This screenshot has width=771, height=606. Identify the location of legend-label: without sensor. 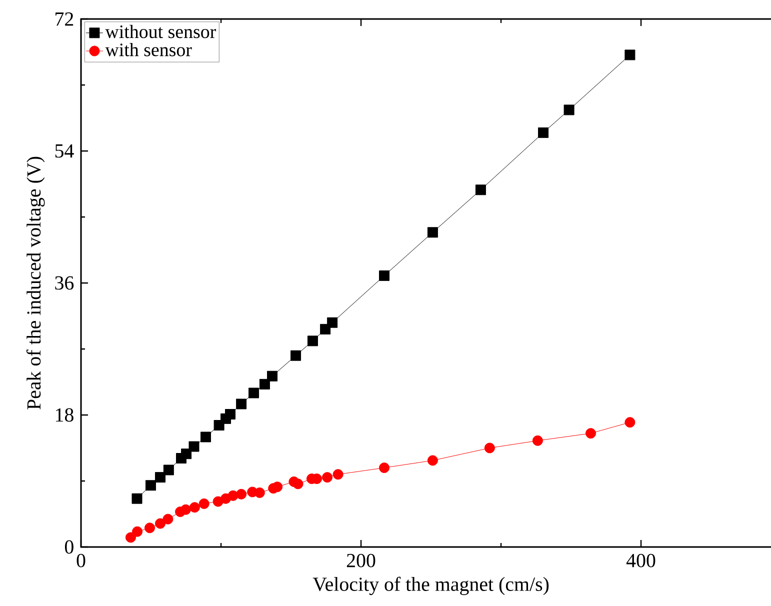
(160, 31).